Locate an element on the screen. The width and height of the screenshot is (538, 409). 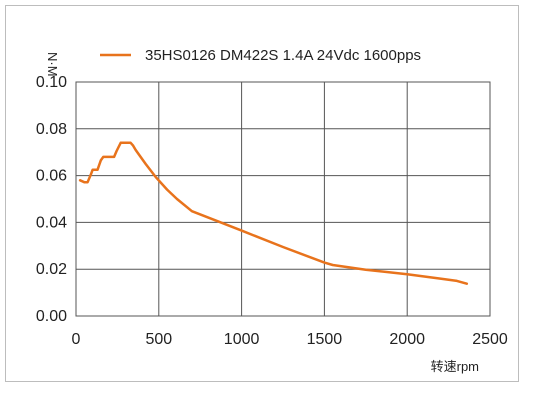
y-axis-label: N·M is located at coordinates (52, 64).